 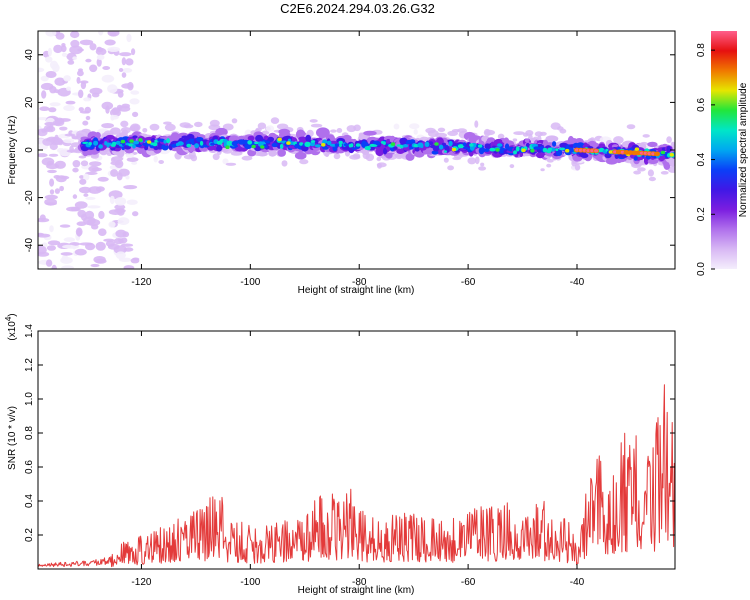 I want to click on colorbar-label: Normalized spectral amplitude, so click(x=743, y=149).